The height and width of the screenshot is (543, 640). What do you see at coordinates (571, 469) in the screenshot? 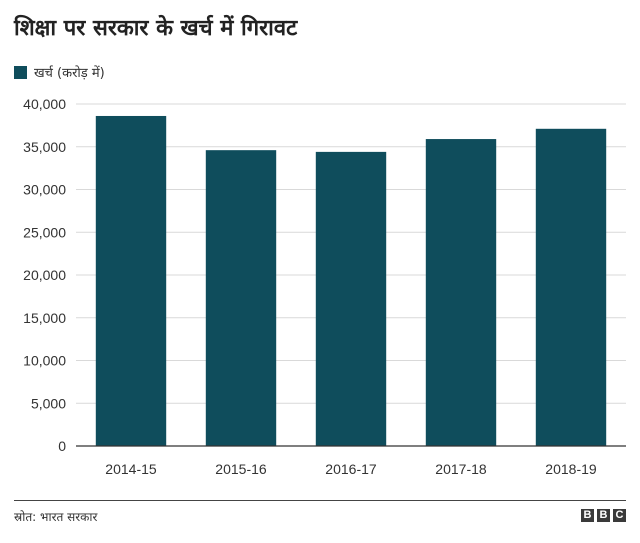
I see `x-tick-label: 2018-19` at bounding box center [571, 469].